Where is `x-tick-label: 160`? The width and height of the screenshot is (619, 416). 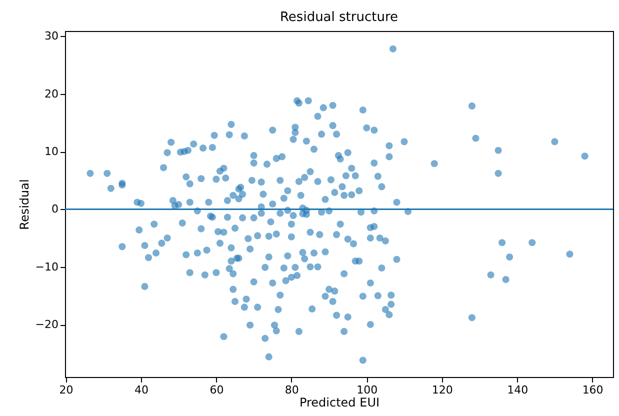
x-tick-label: 160 is located at coordinates (593, 390).